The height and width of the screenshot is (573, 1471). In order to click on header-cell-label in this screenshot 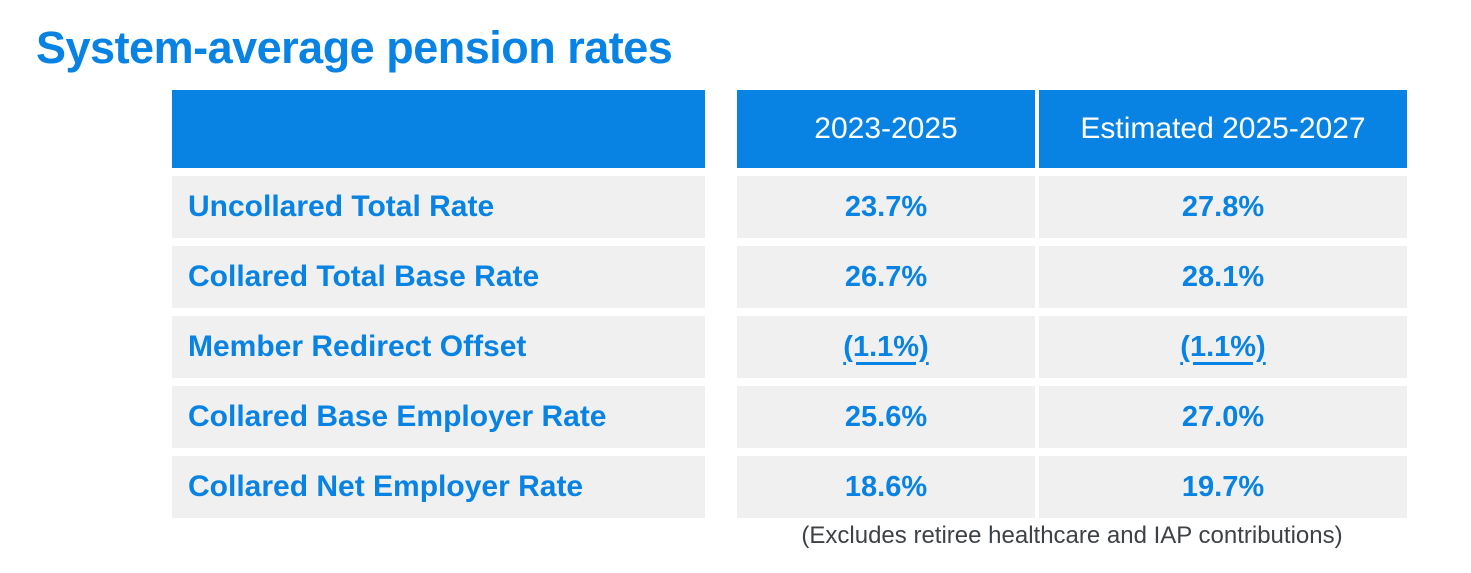, I will do `click(438, 129)`.